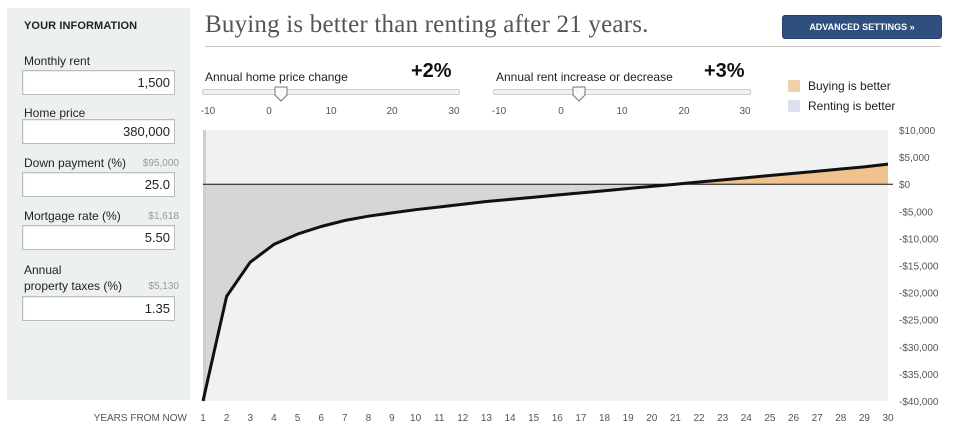 The width and height of the screenshot is (956, 432). What do you see at coordinates (75, 163) in the screenshot?
I see `down-payment-label: Down payment (%)` at bounding box center [75, 163].